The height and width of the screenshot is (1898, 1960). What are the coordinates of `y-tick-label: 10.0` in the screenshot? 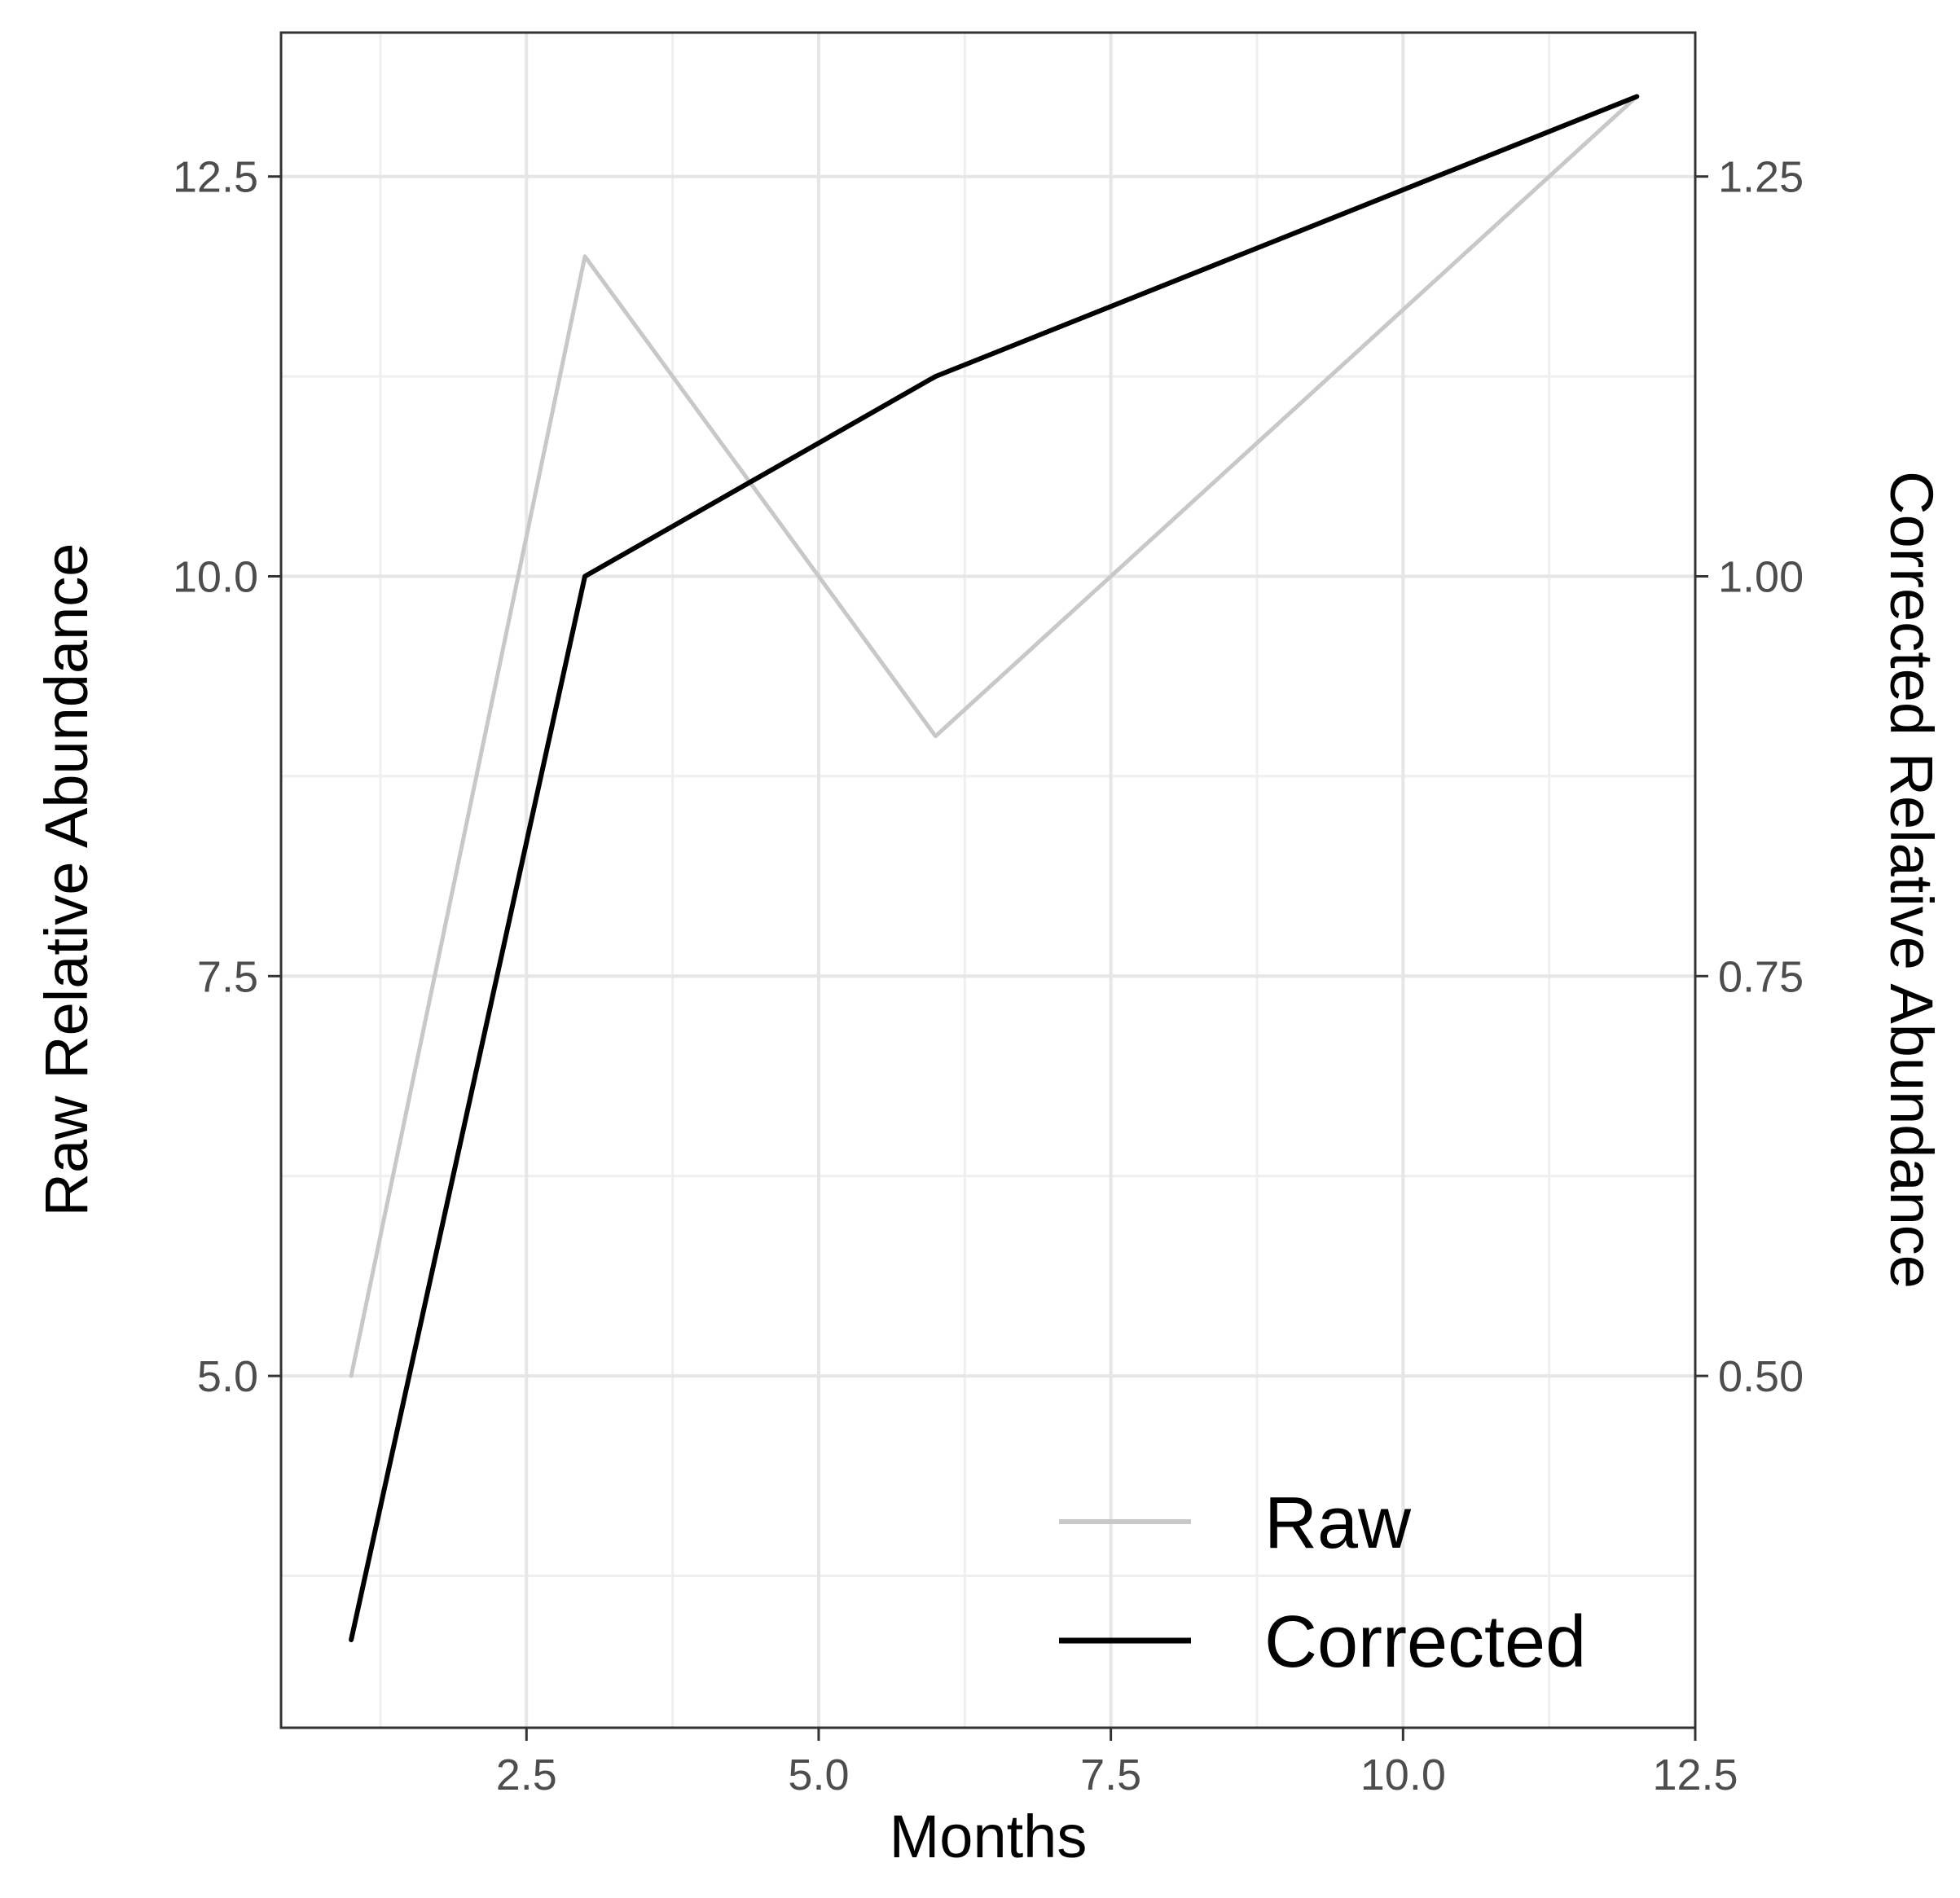 It's located at (215, 576).